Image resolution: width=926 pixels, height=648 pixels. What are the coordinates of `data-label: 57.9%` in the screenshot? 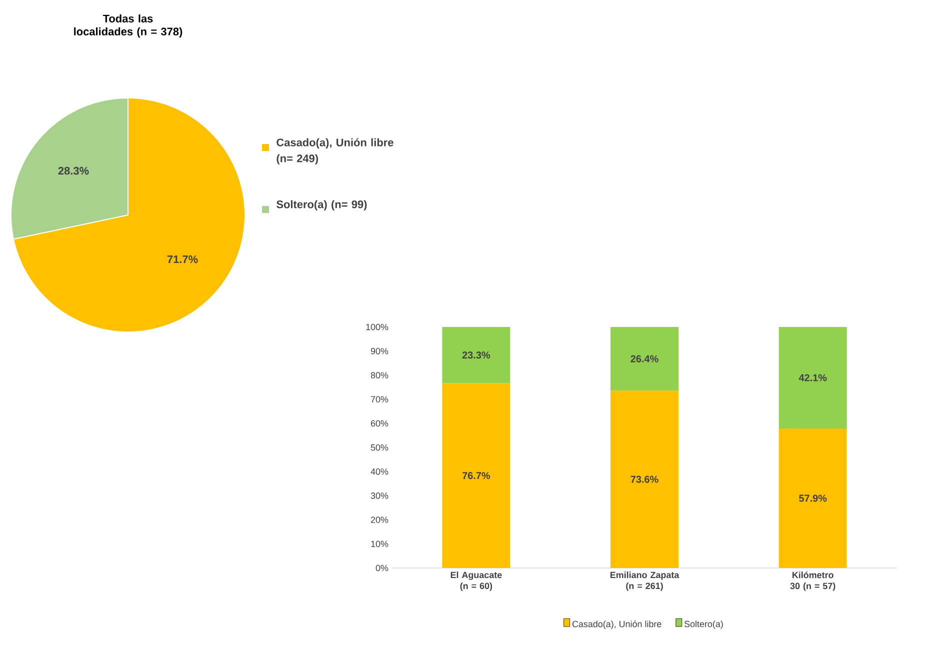 It's located at (813, 498).